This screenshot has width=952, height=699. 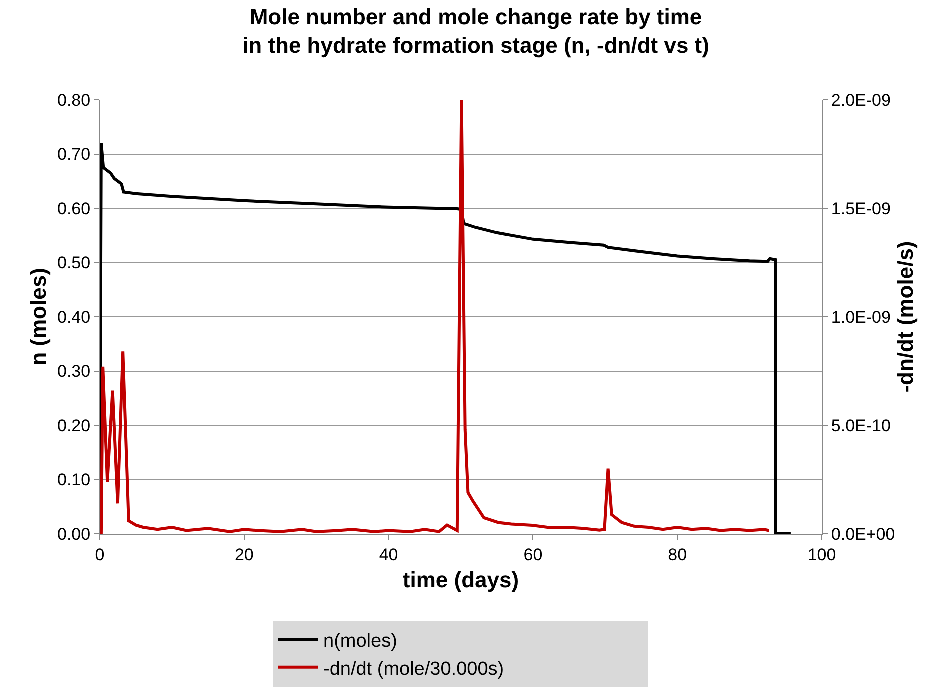 What do you see at coordinates (74, 317) in the screenshot?
I see `y-tick-label: 0.40` at bounding box center [74, 317].